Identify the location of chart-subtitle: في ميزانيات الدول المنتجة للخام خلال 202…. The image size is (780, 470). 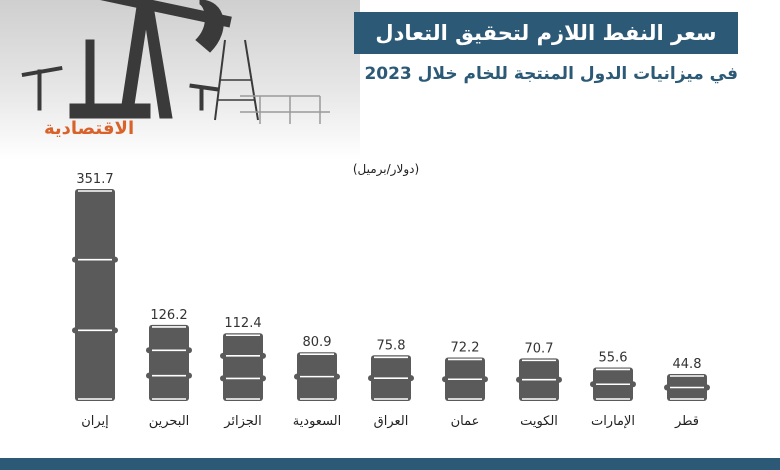
(551, 74).